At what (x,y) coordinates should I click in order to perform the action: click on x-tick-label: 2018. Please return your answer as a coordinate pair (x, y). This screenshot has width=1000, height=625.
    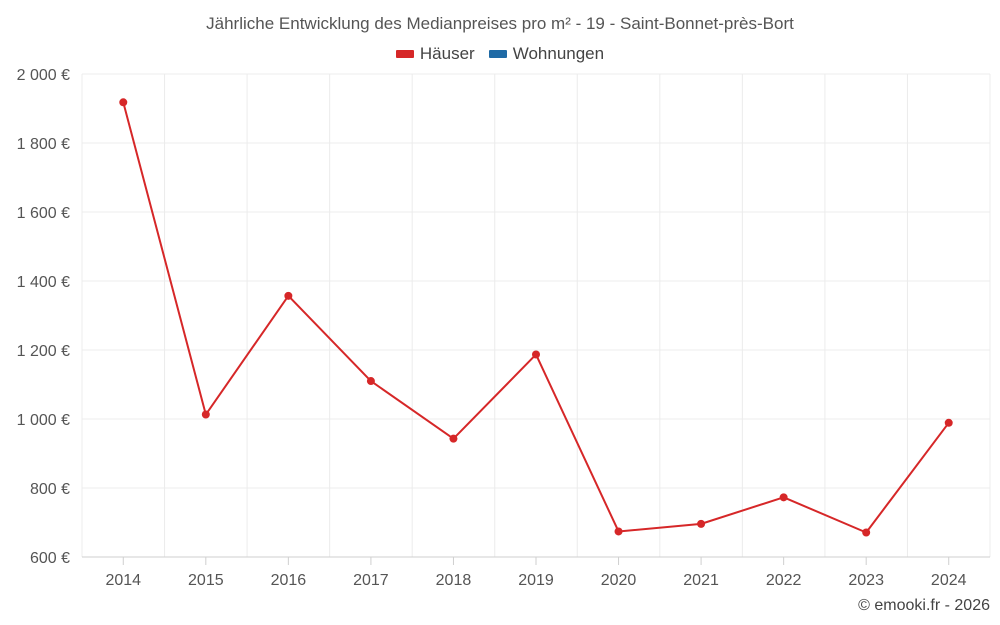
    Looking at the image, I should click on (454, 580).